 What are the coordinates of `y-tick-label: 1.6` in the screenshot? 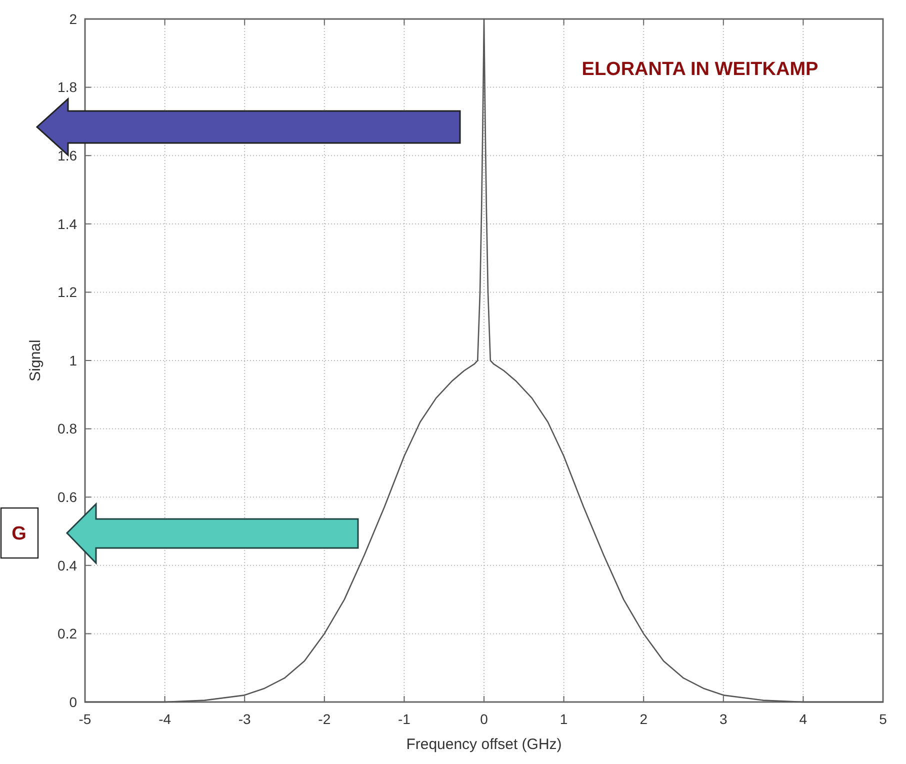 It's located at (68, 156).